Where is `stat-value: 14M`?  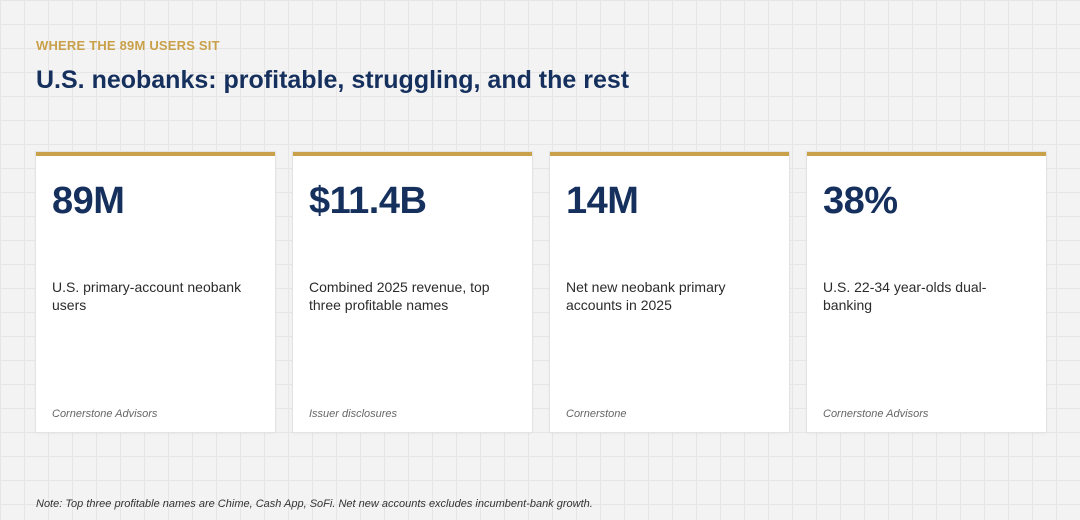
stat-value: 14M is located at coordinates (602, 201).